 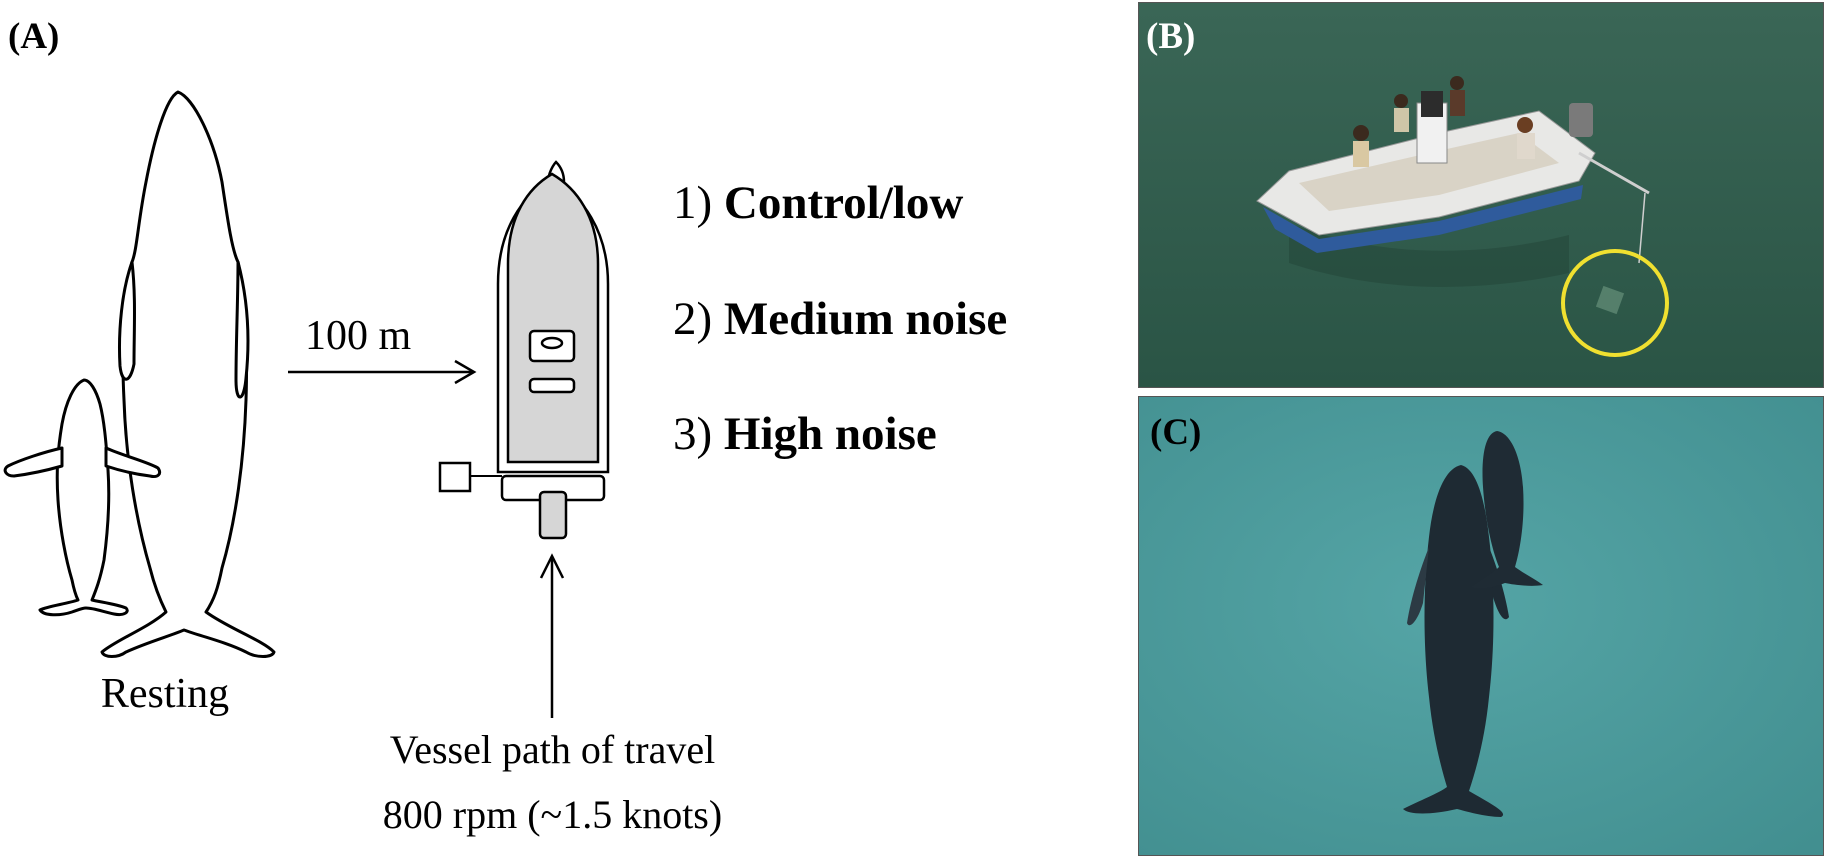 I want to click on panel-a-label: (A), so click(x=34, y=36).